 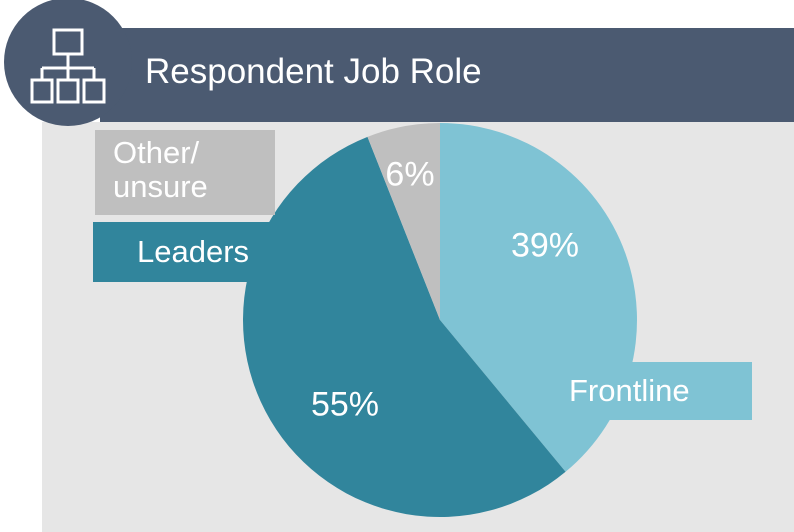 I want to click on org-icon, so click(x=68, y=66).